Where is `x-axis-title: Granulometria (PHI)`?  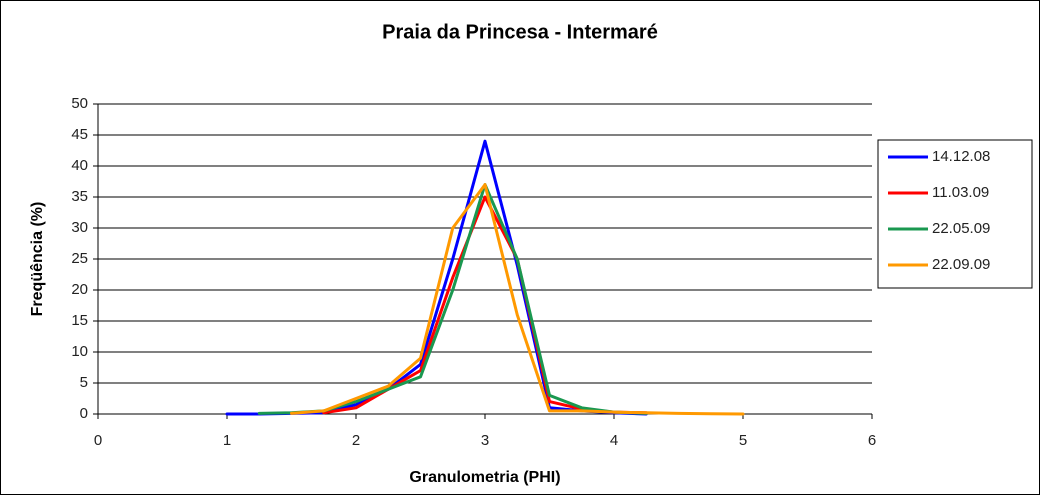
x-axis-title: Granulometria (PHI) is located at coordinates (484, 477).